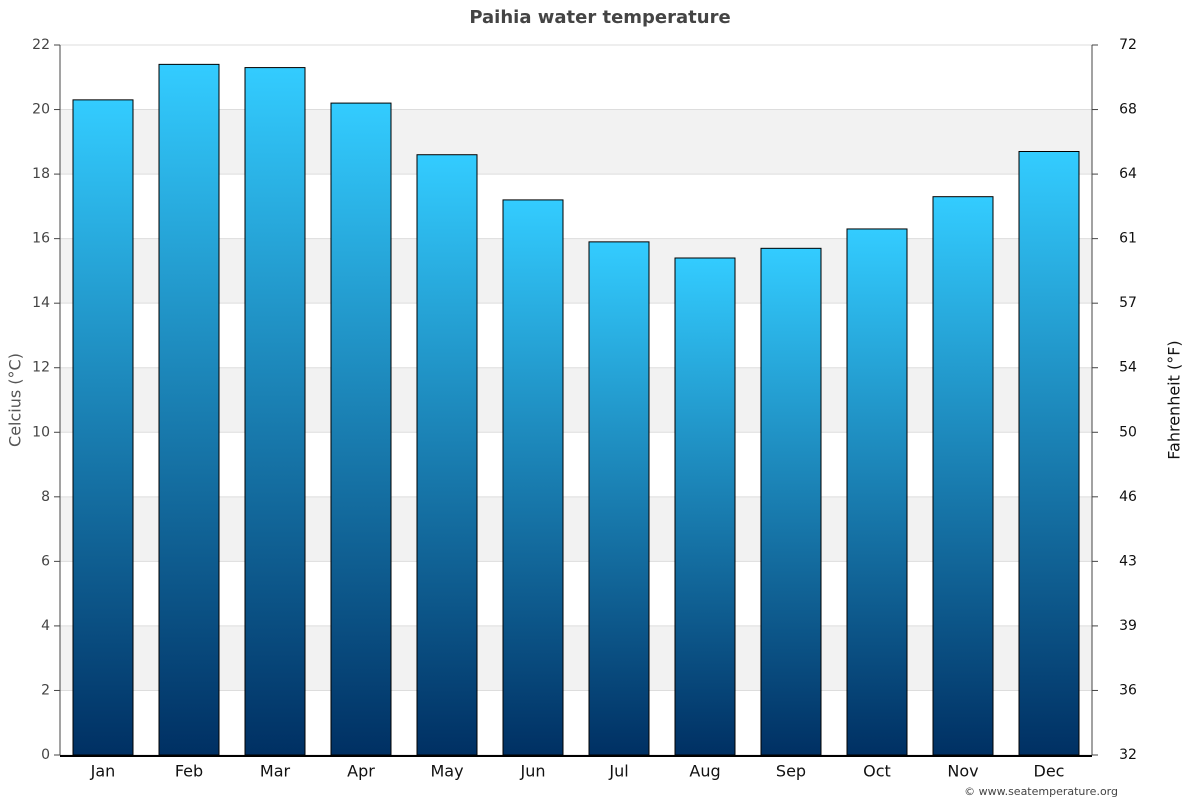  What do you see at coordinates (877, 771) in the screenshot?
I see `x-tick-label: Oct` at bounding box center [877, 771].